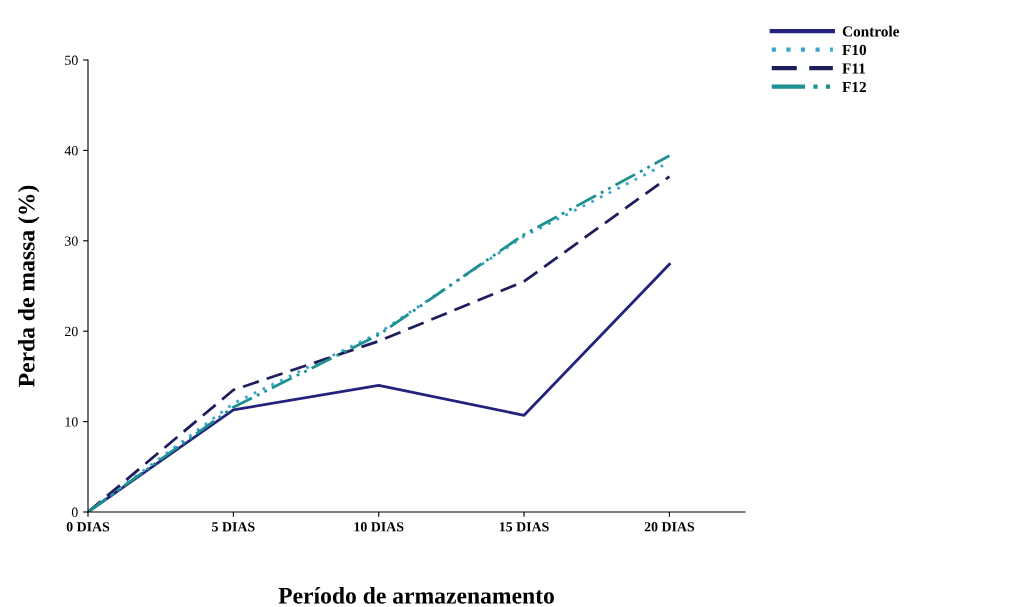  I want to click on x-tick-label: 15 DIAS, so click(524, 527).